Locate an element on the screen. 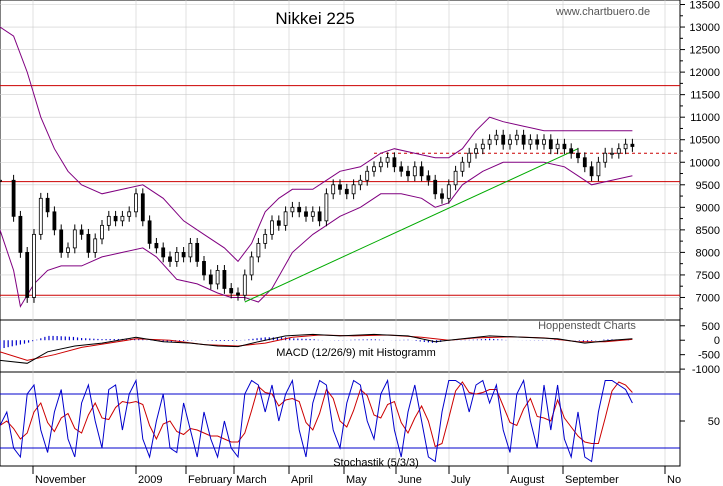 The height and width of the screenshot is (486, 723). month-label: April is located at coordinates (302, 480).